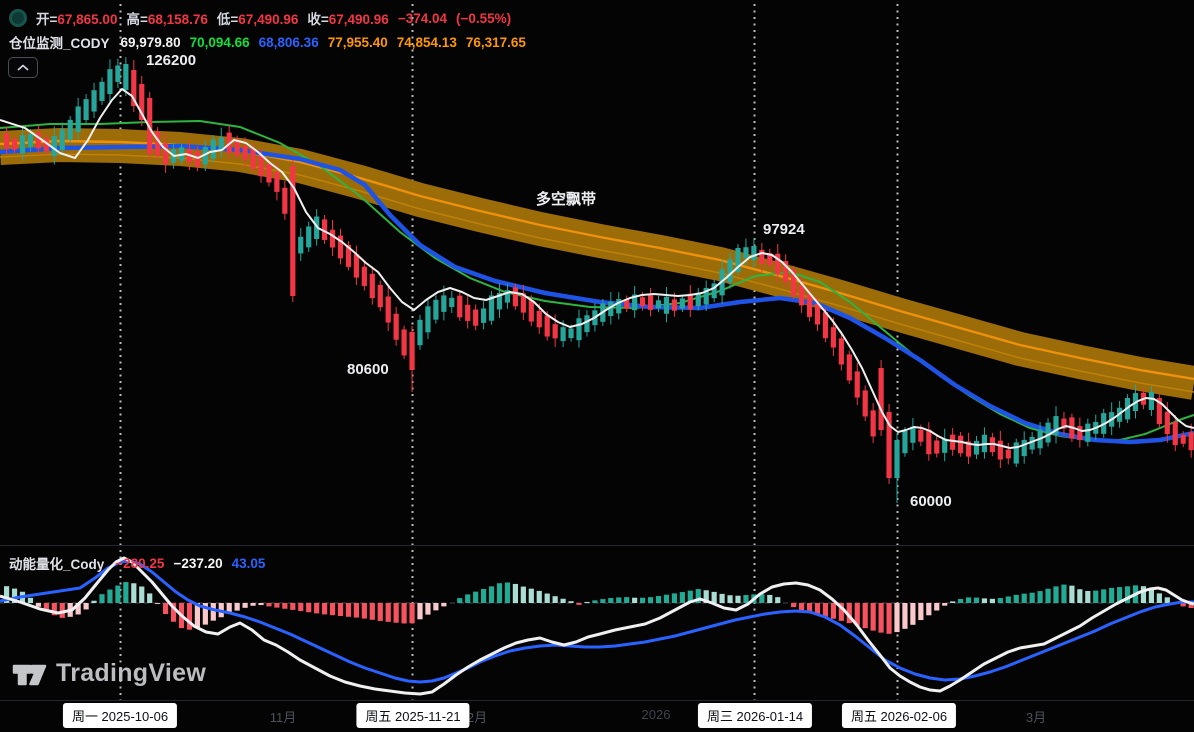  I want to click on lower-indicator-name: 动能量化_Cody, so click(57, 564).